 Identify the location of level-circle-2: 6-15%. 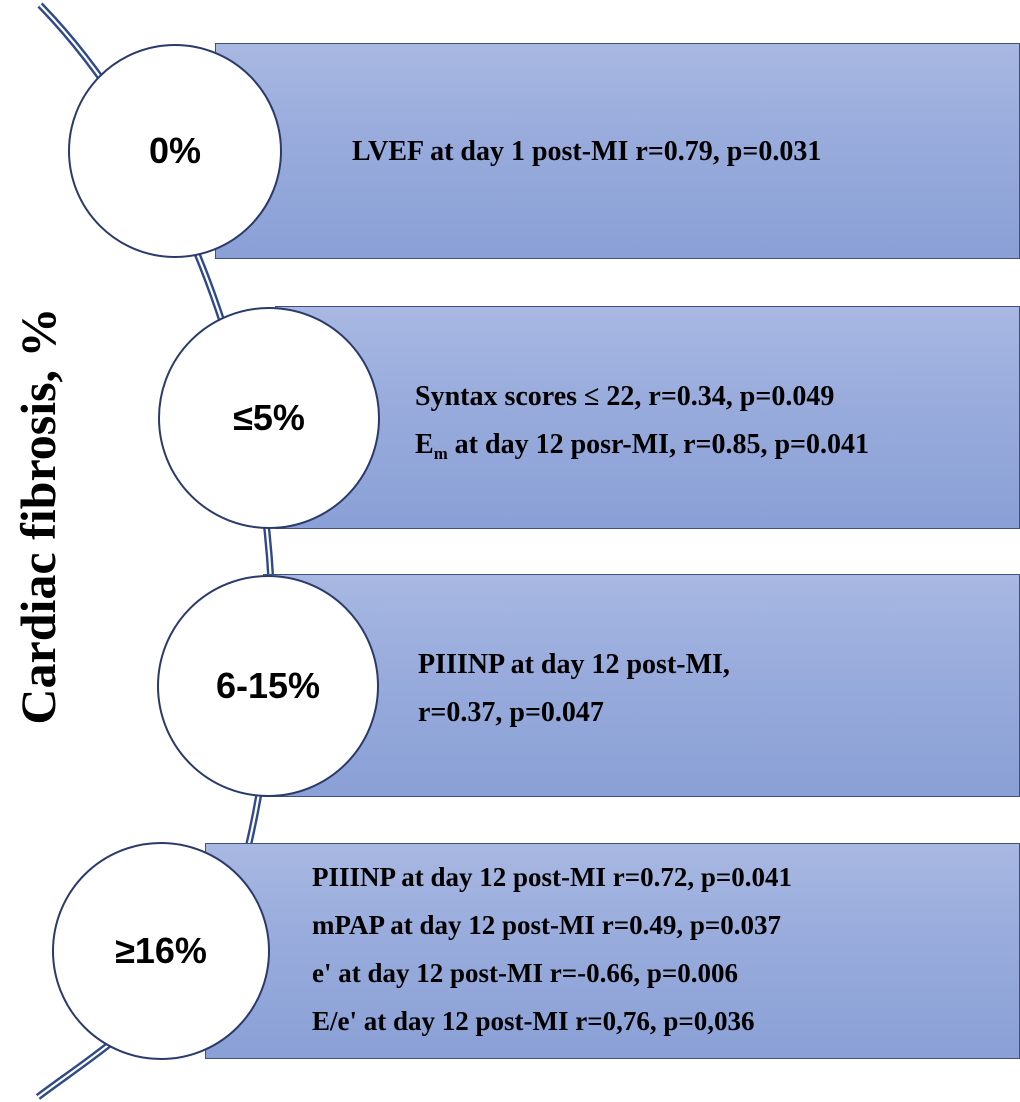
(268, 686).